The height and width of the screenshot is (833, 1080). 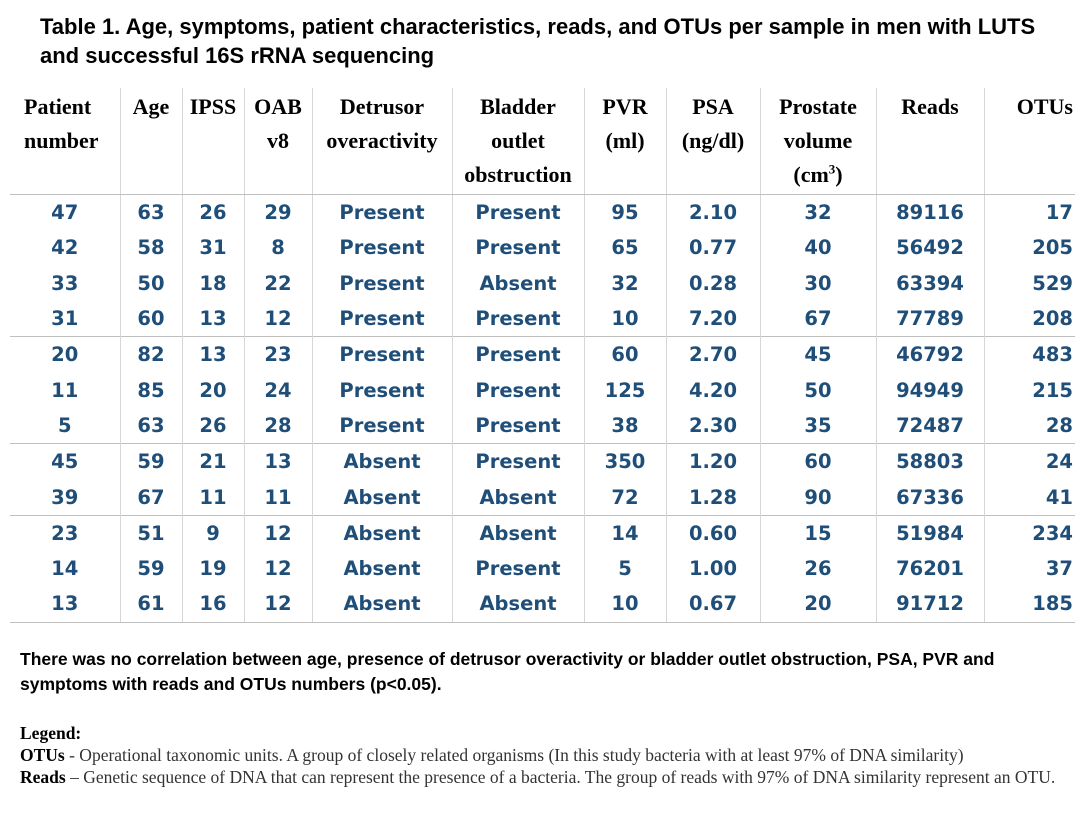 I want to click on cell-reads: 94949, so click(x=930, y=390).